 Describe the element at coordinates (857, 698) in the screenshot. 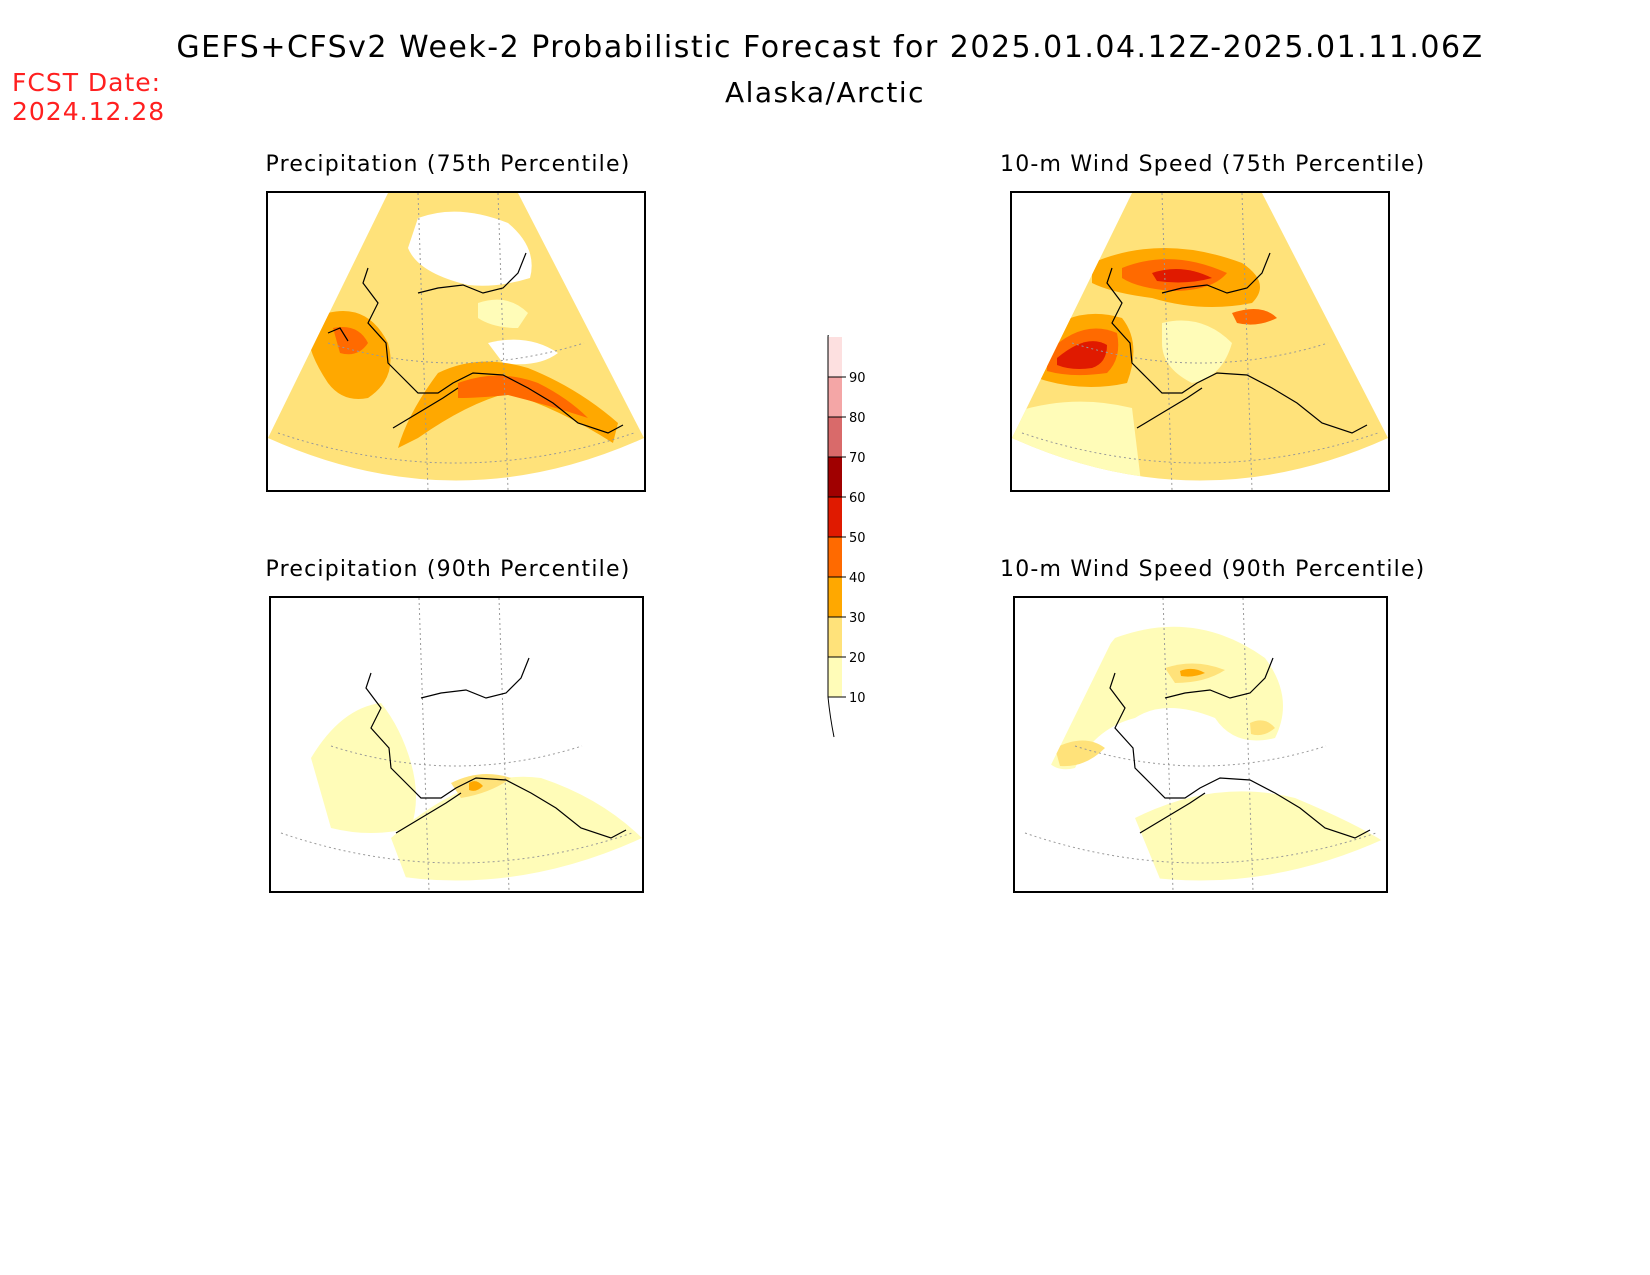

I see `colorbar-tick-label: 10` at that location.